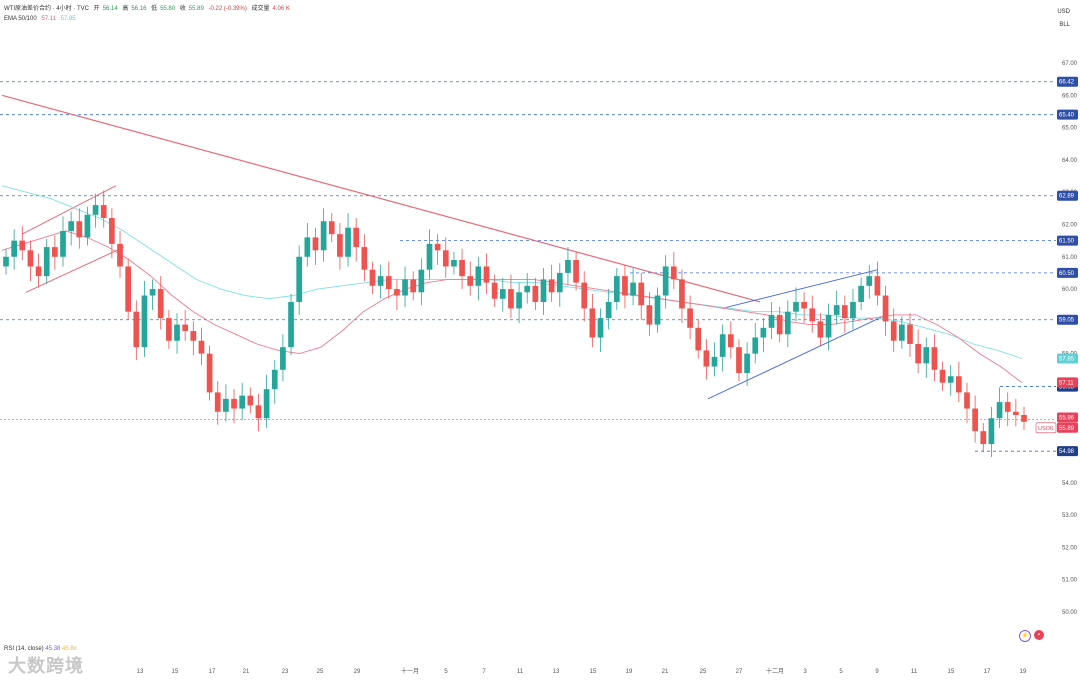 This screenshot has height=689, width=1080. Describe the element at coordinates (40, 649) in the screenshot. I see `rsi-legend: RSI (14, close) 45.38 45.8x` at that location.